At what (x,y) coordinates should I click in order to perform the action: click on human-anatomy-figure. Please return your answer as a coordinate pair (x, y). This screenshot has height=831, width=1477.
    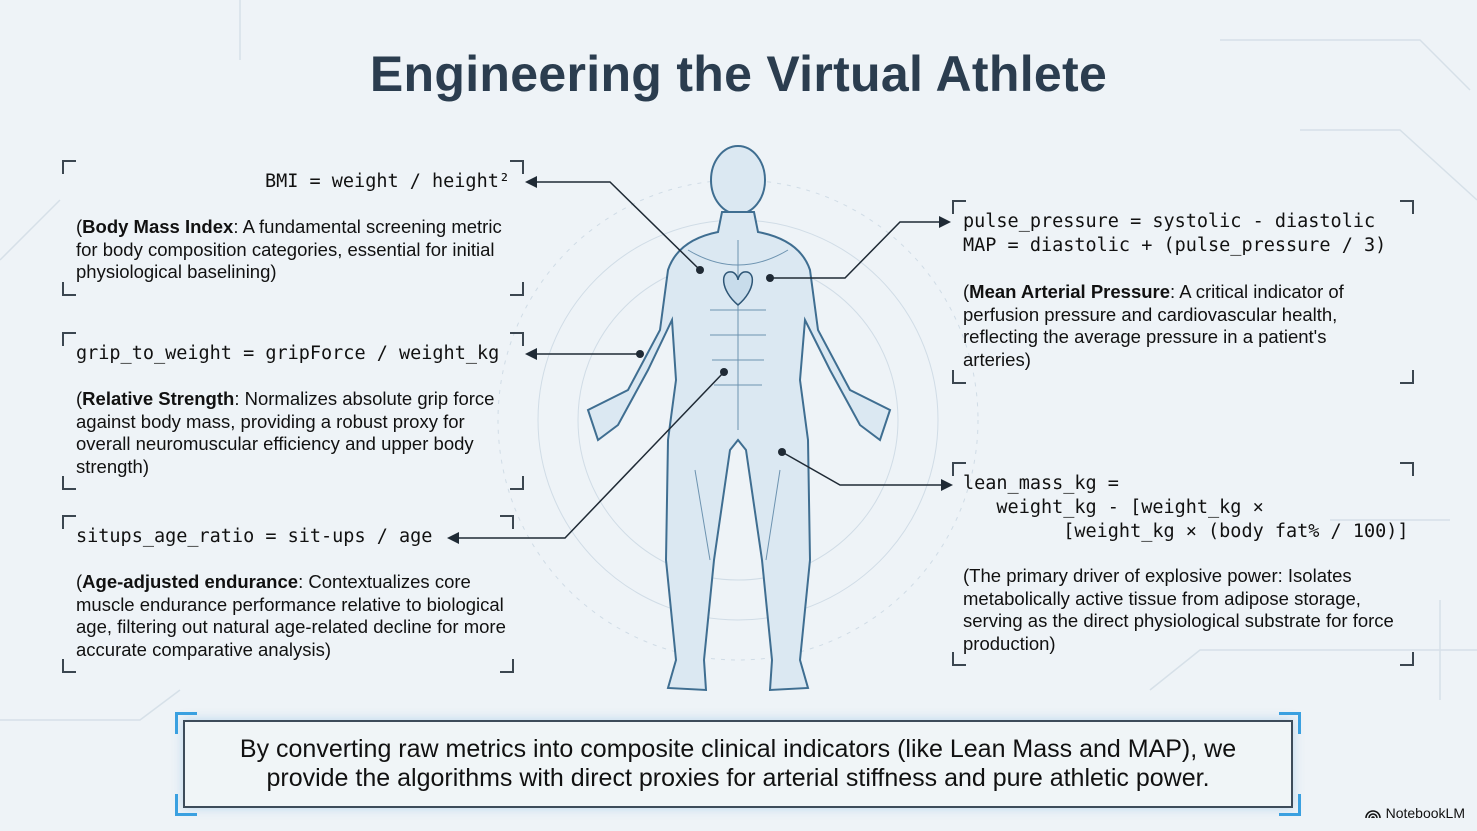
    Looking at the image, I should click on (739, 418).